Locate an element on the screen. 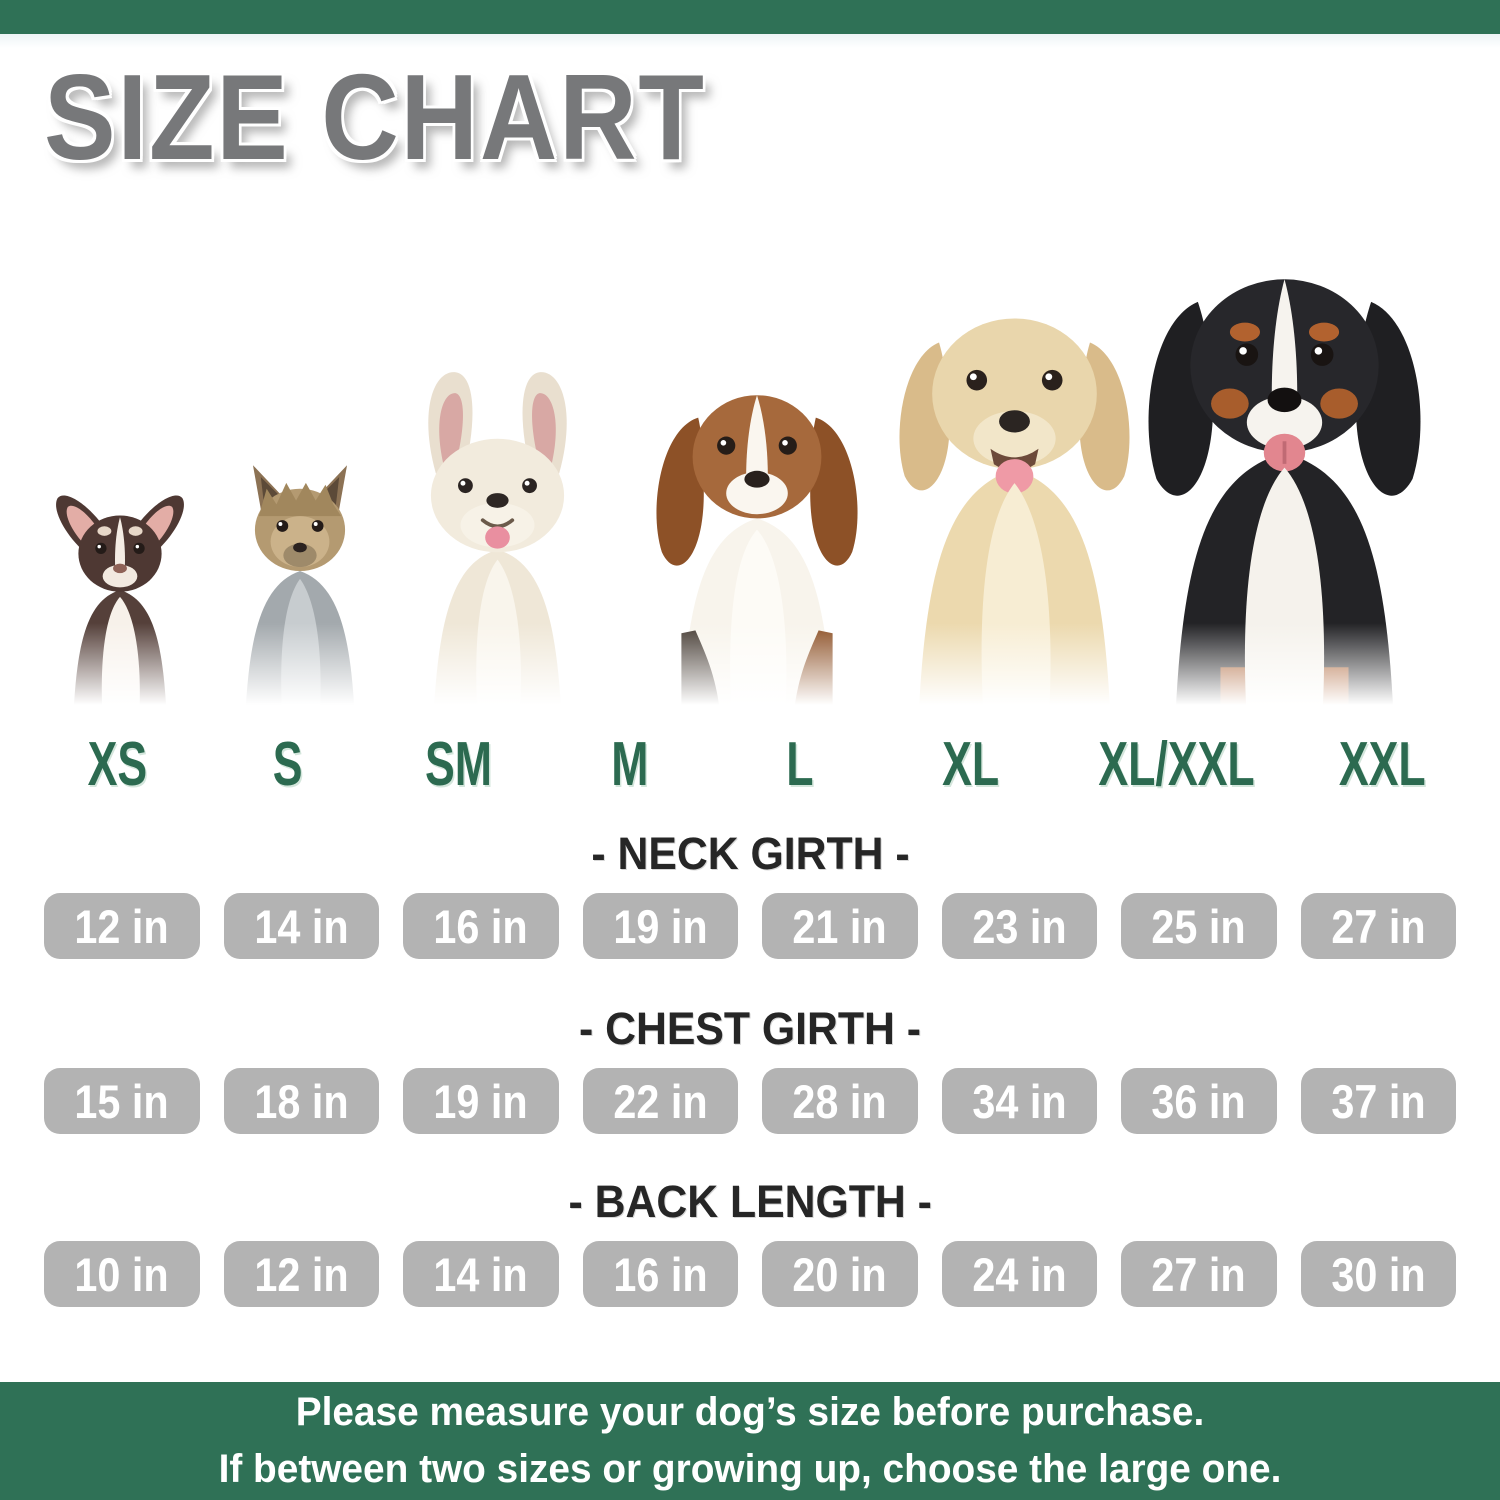 The image size is (1500, 1500). back-length-value-xl: 24 in is located at coordinates (1019, 1274).